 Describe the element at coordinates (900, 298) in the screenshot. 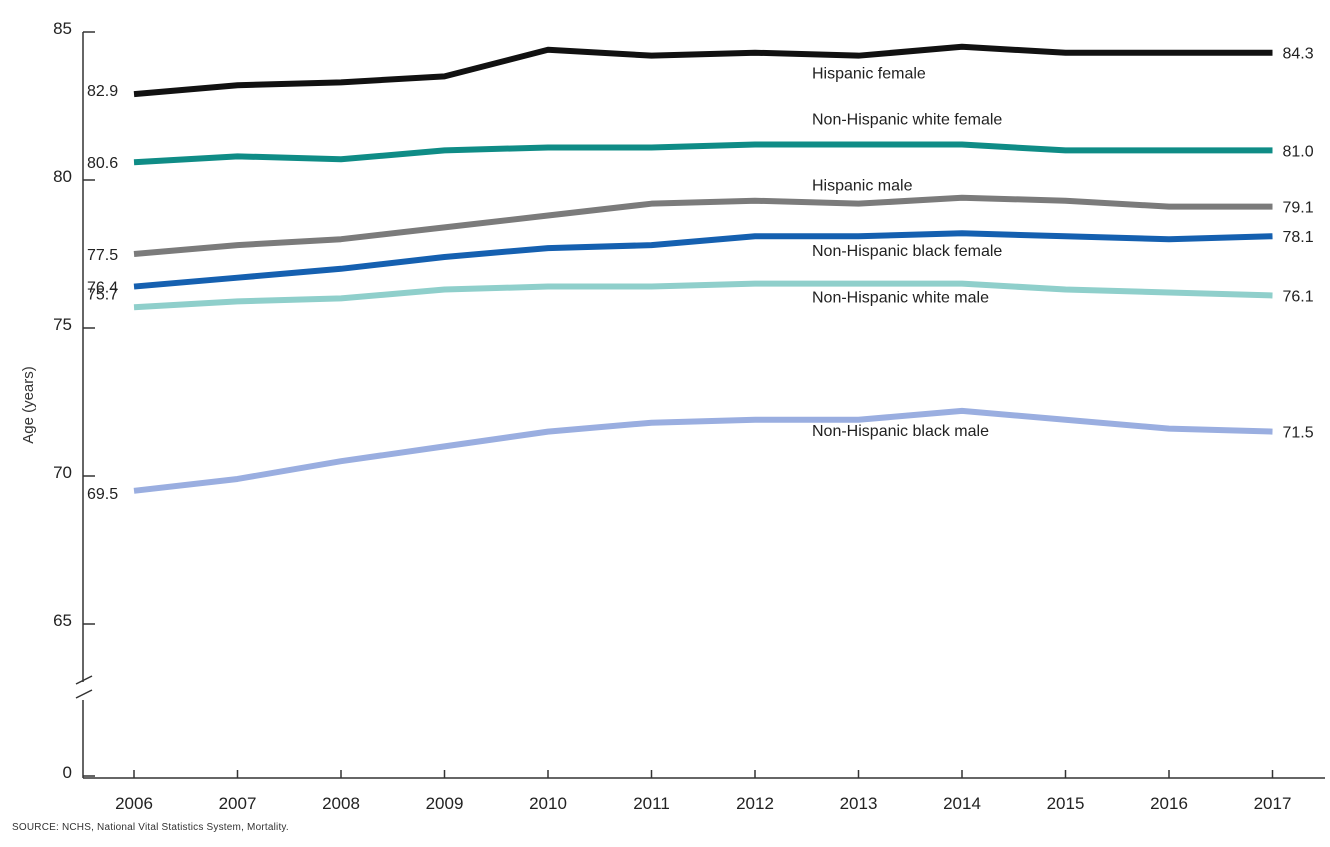

I see `series-name-label: Non-Hispanic white male` at that location.